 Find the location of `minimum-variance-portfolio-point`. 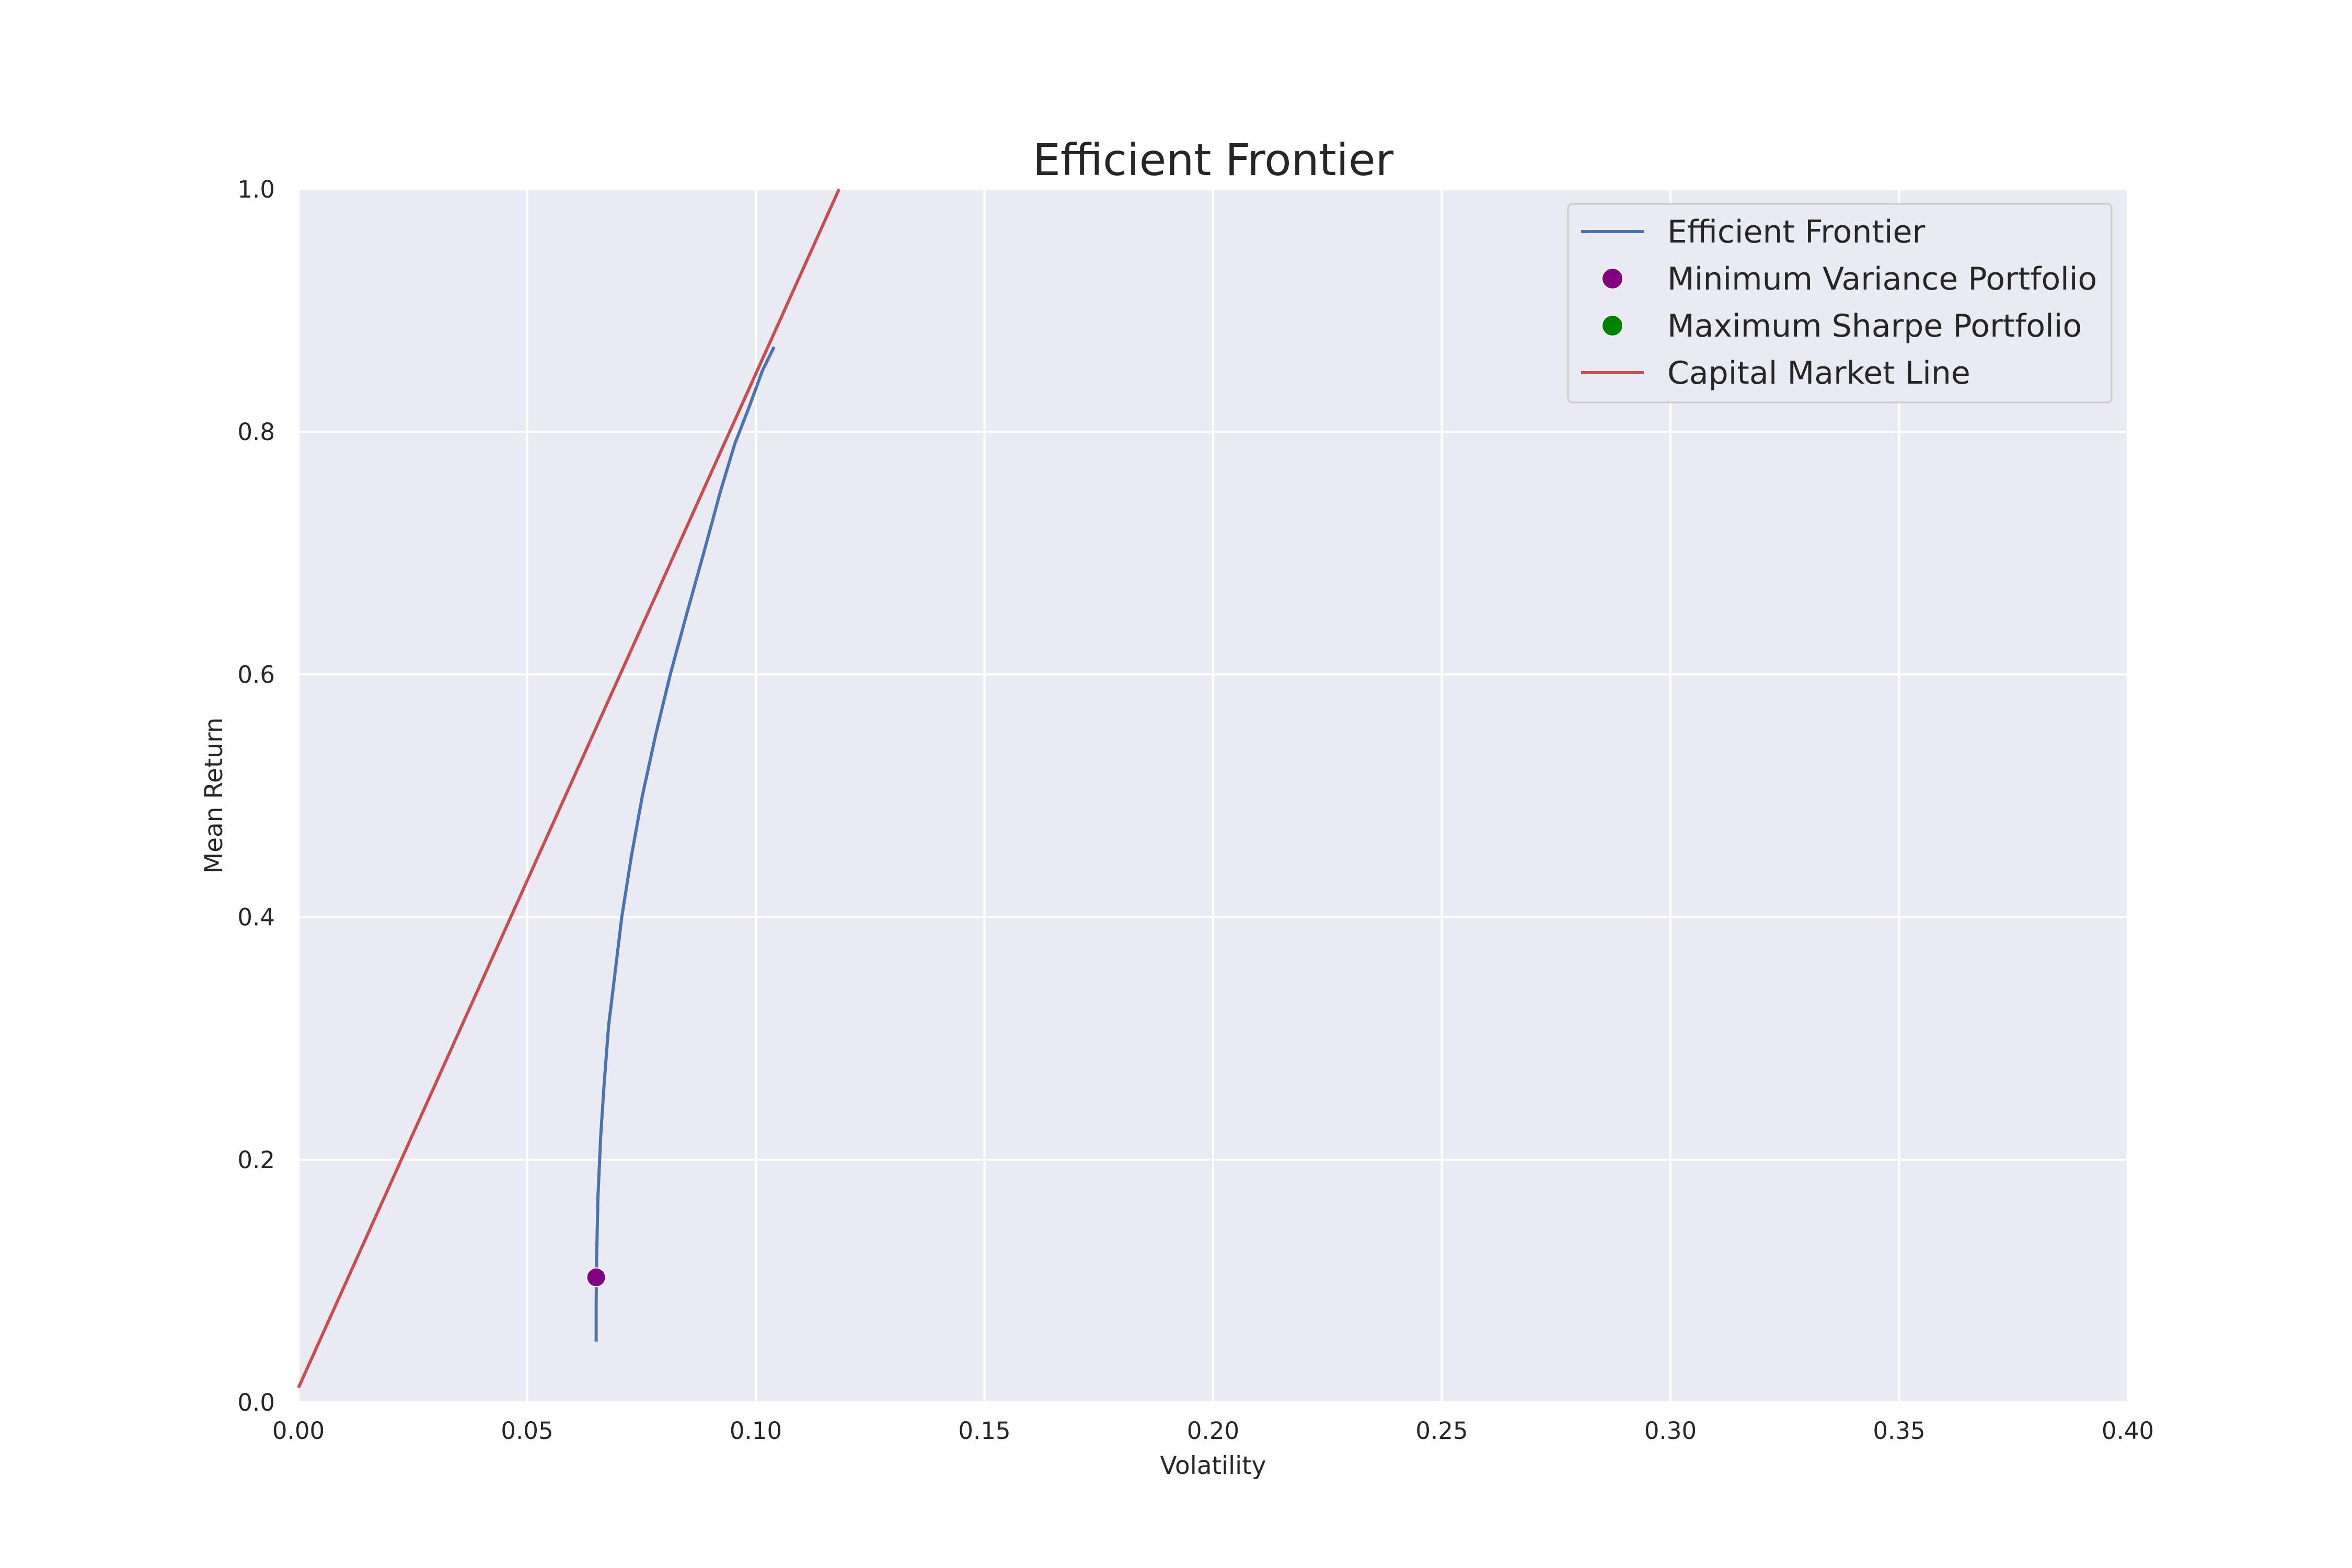

minimum-variance-portfolio-point is located at coordinates (596, 1277).